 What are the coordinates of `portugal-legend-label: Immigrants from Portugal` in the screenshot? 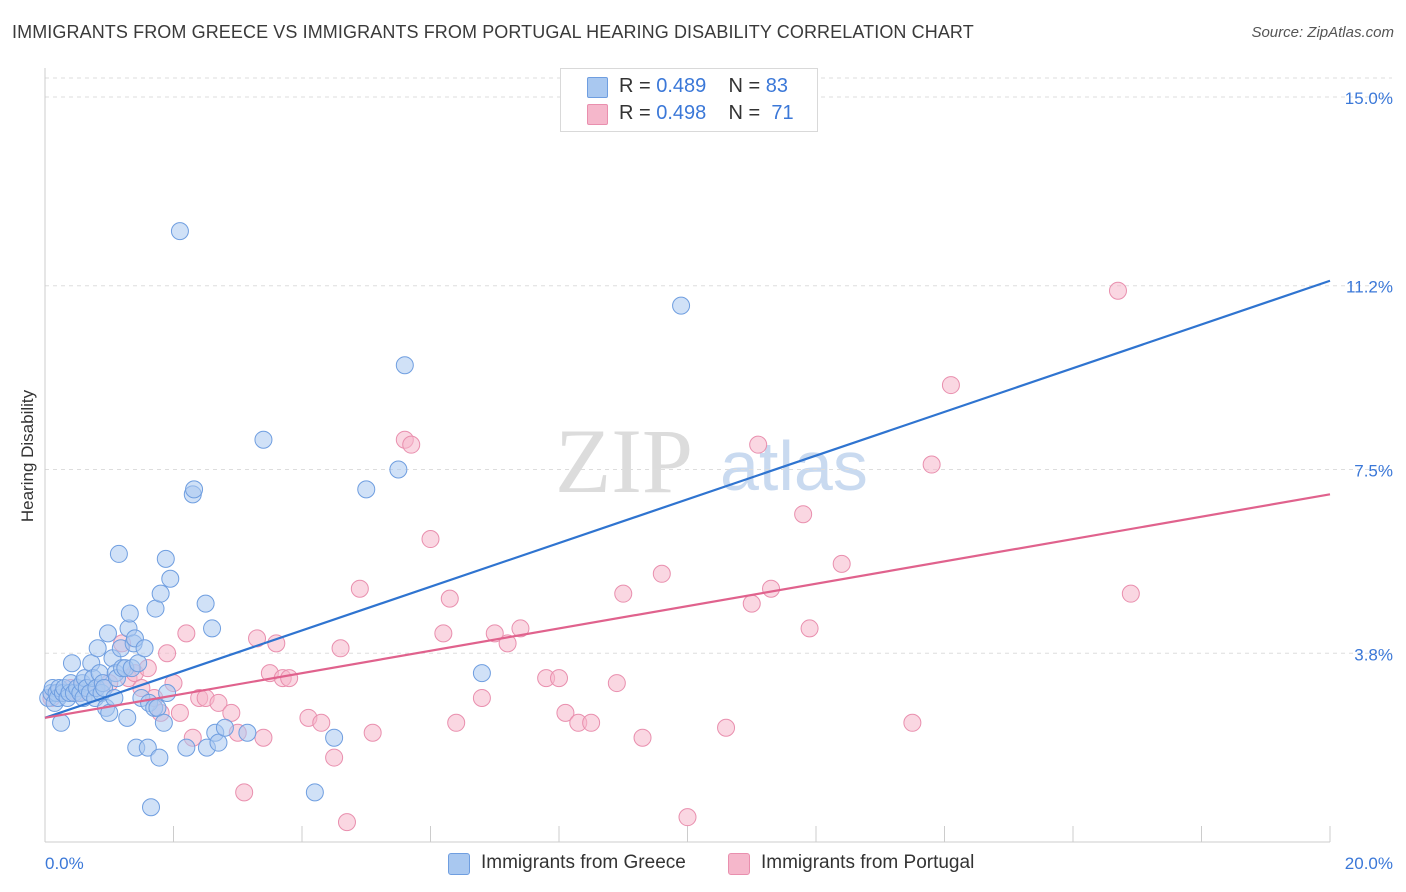 It's located at (868, 862).